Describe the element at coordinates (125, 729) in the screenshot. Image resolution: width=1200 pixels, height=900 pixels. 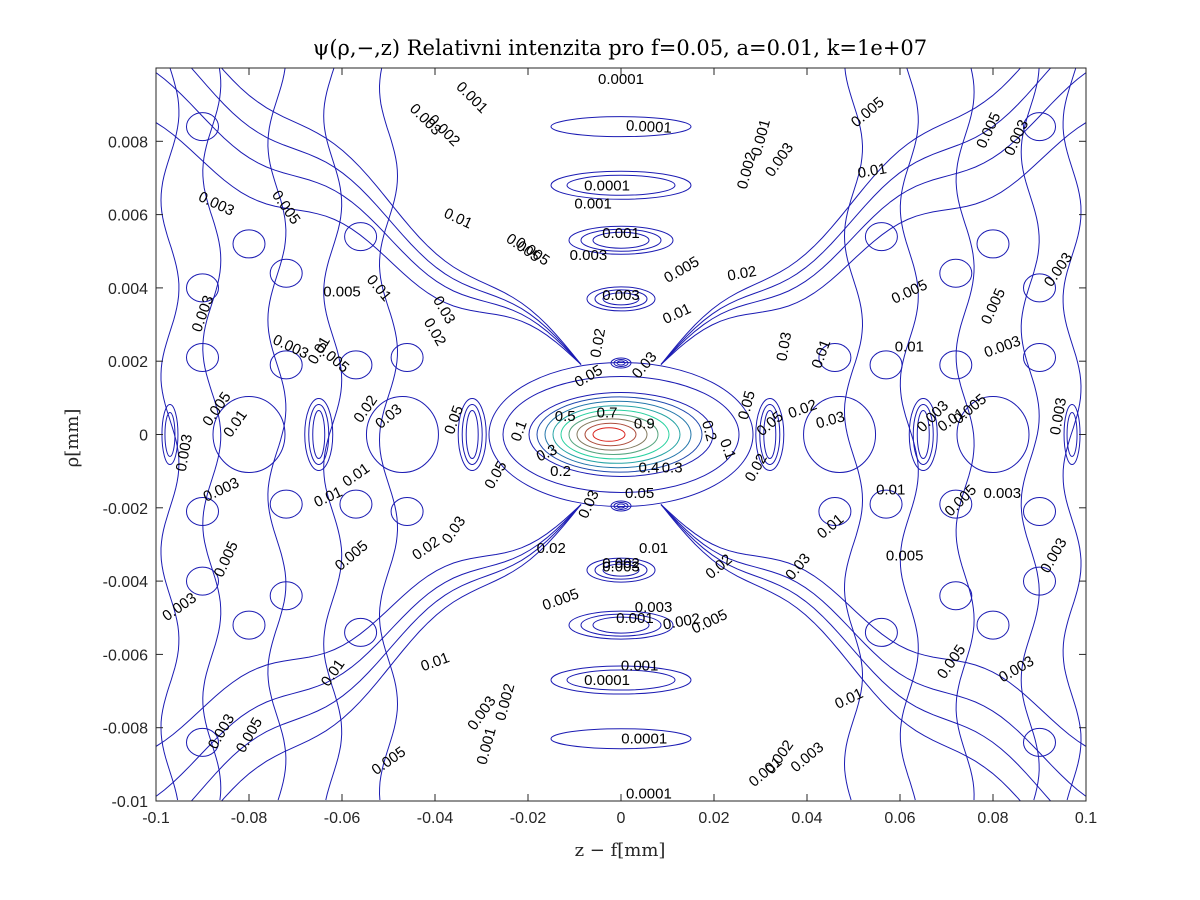
I see `y-tick-label: -0.008` at that location.